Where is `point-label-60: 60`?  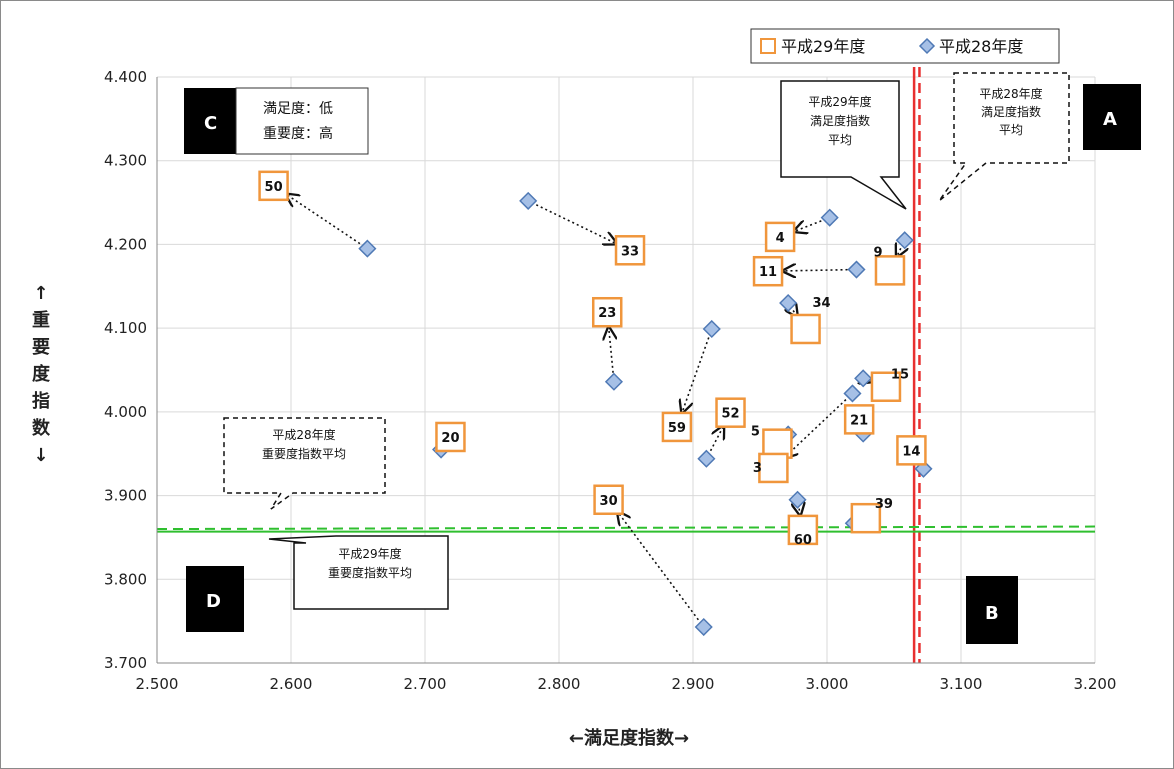 point-label-60: 60 is located at coordinates (803, 540).